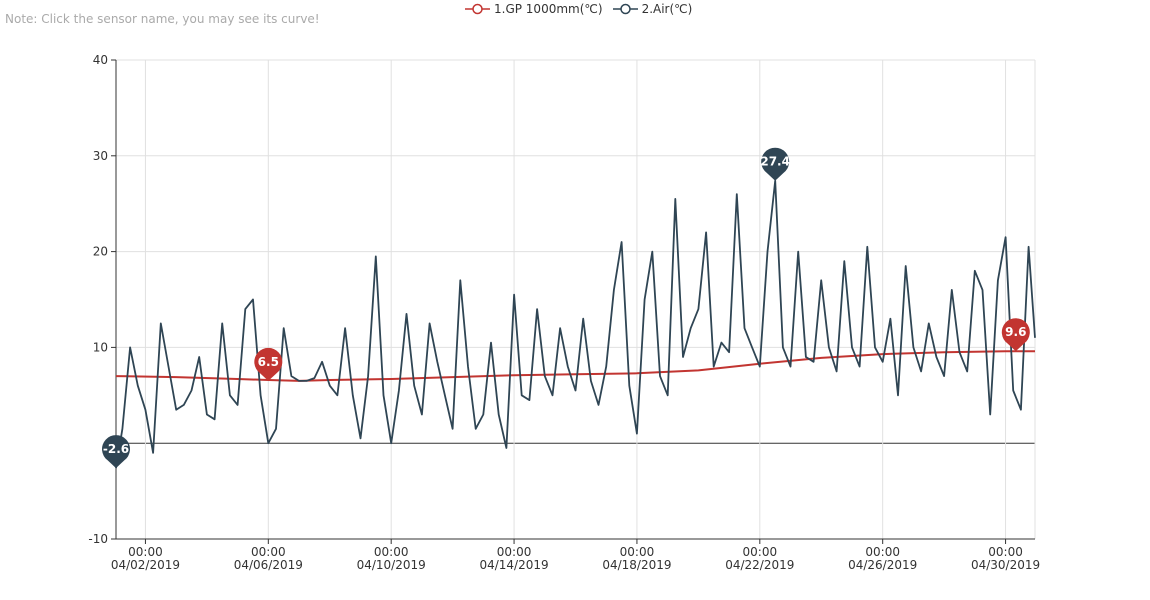  Describe the element at coordinates (100, 156) in the screenshot. I see `y-tick-label: 30` at that location.